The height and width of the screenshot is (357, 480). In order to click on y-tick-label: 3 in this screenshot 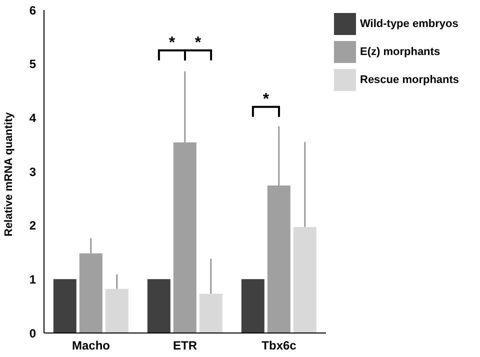, I will do `click(32, 171)`.